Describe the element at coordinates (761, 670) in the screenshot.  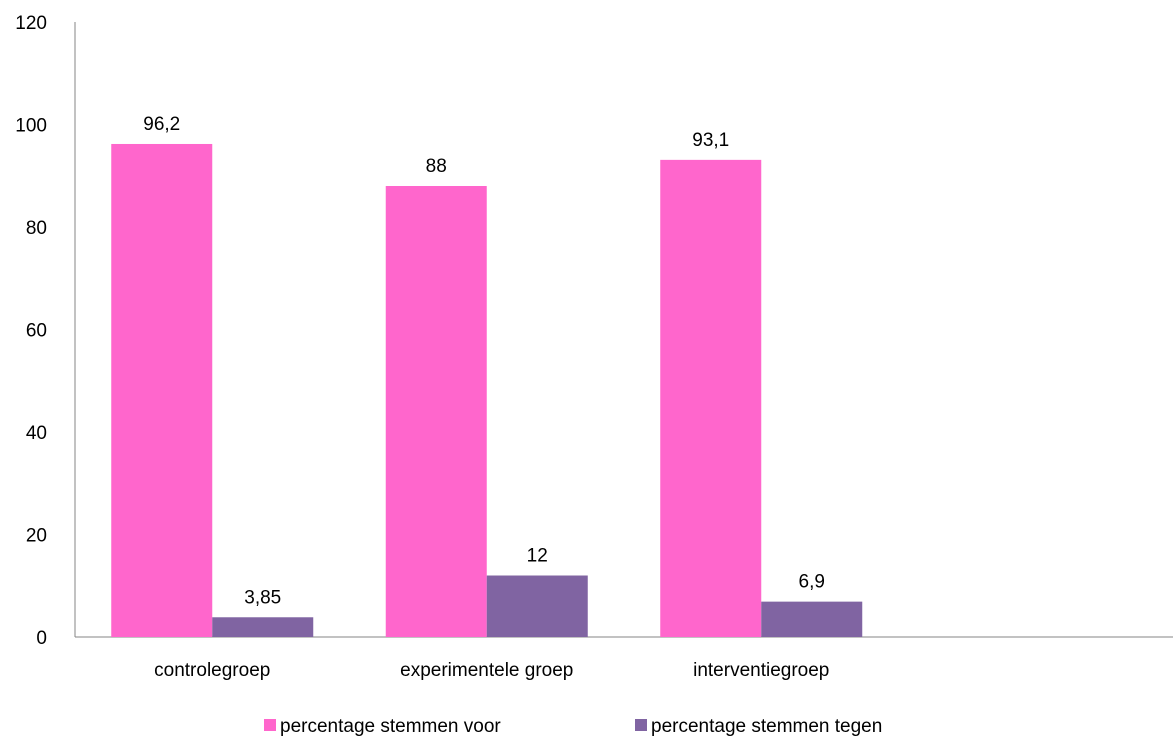
I see `x-category-label: interventiegroep` at that location.